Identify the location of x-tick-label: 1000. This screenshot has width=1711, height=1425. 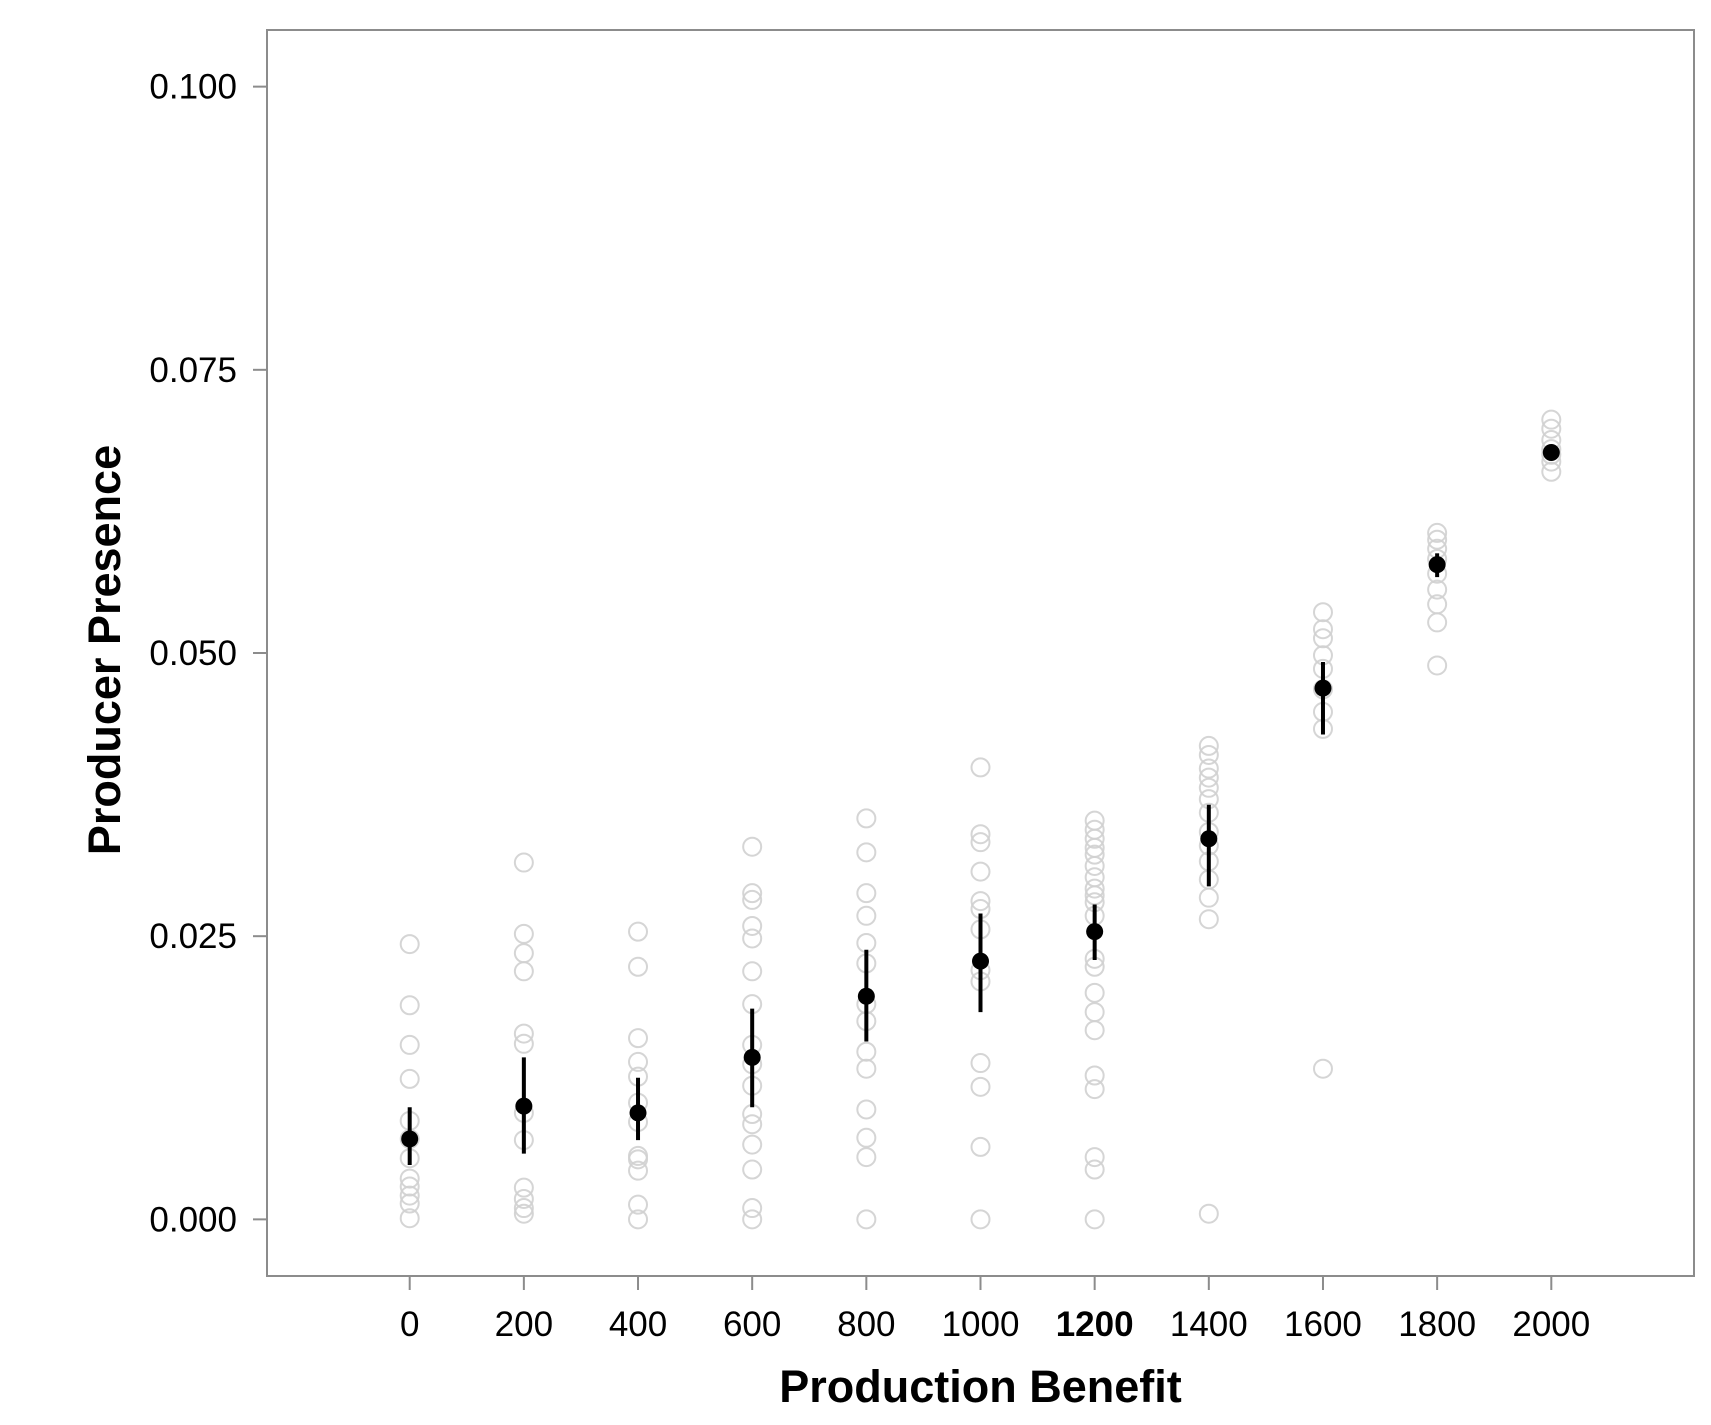
(981, 1324).